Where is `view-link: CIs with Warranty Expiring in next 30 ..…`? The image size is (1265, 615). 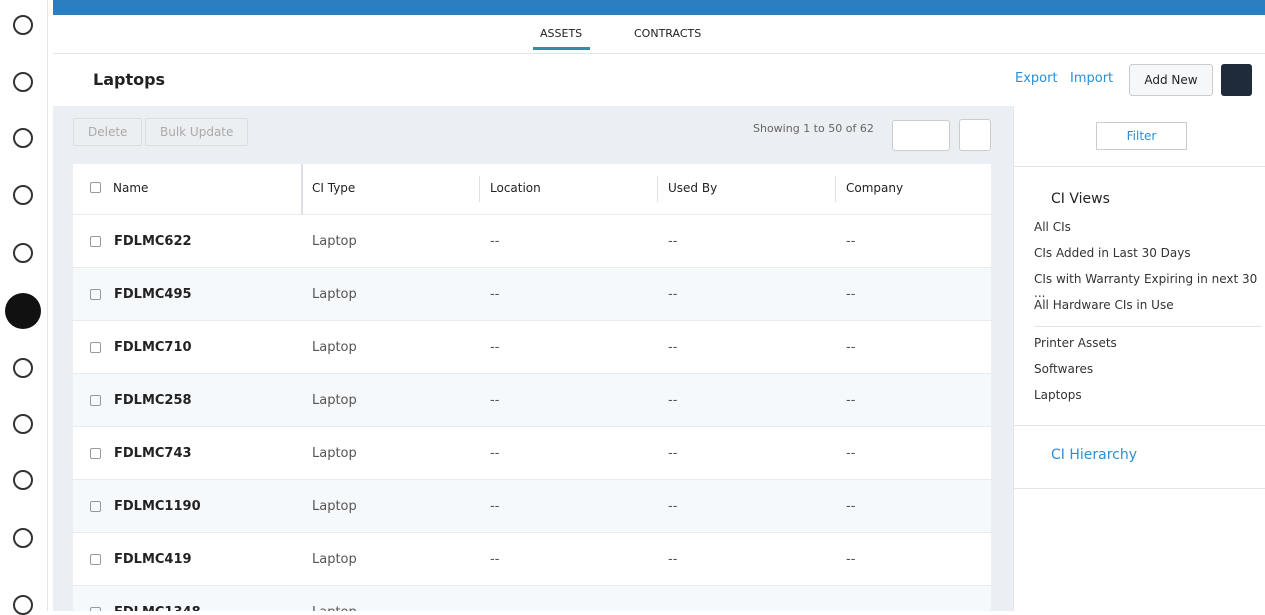
view-link: CIs with Warranty Expiring in next 30 ..… is located at coordinates (1146, 286).